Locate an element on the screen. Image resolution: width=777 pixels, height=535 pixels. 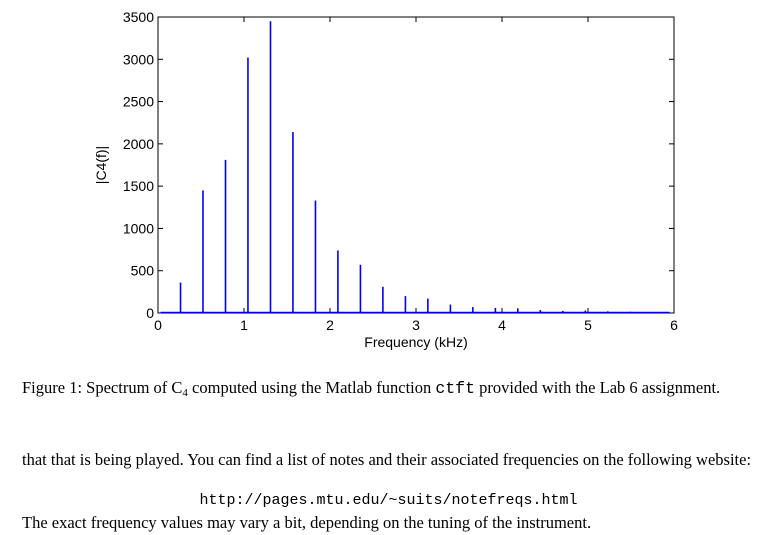
x-tick-label: 0 is located at coordinates (158, 325).